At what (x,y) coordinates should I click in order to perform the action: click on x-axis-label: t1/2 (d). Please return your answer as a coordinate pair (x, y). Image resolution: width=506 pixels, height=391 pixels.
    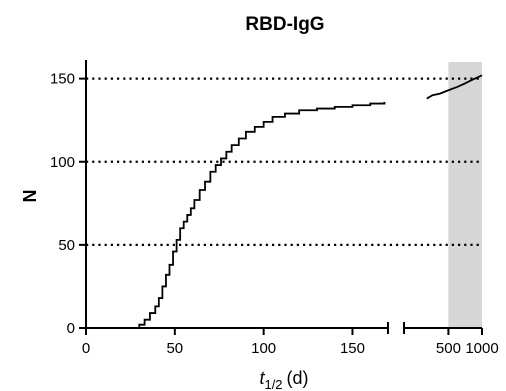
    Looking at the image, I should click on (283, 379).